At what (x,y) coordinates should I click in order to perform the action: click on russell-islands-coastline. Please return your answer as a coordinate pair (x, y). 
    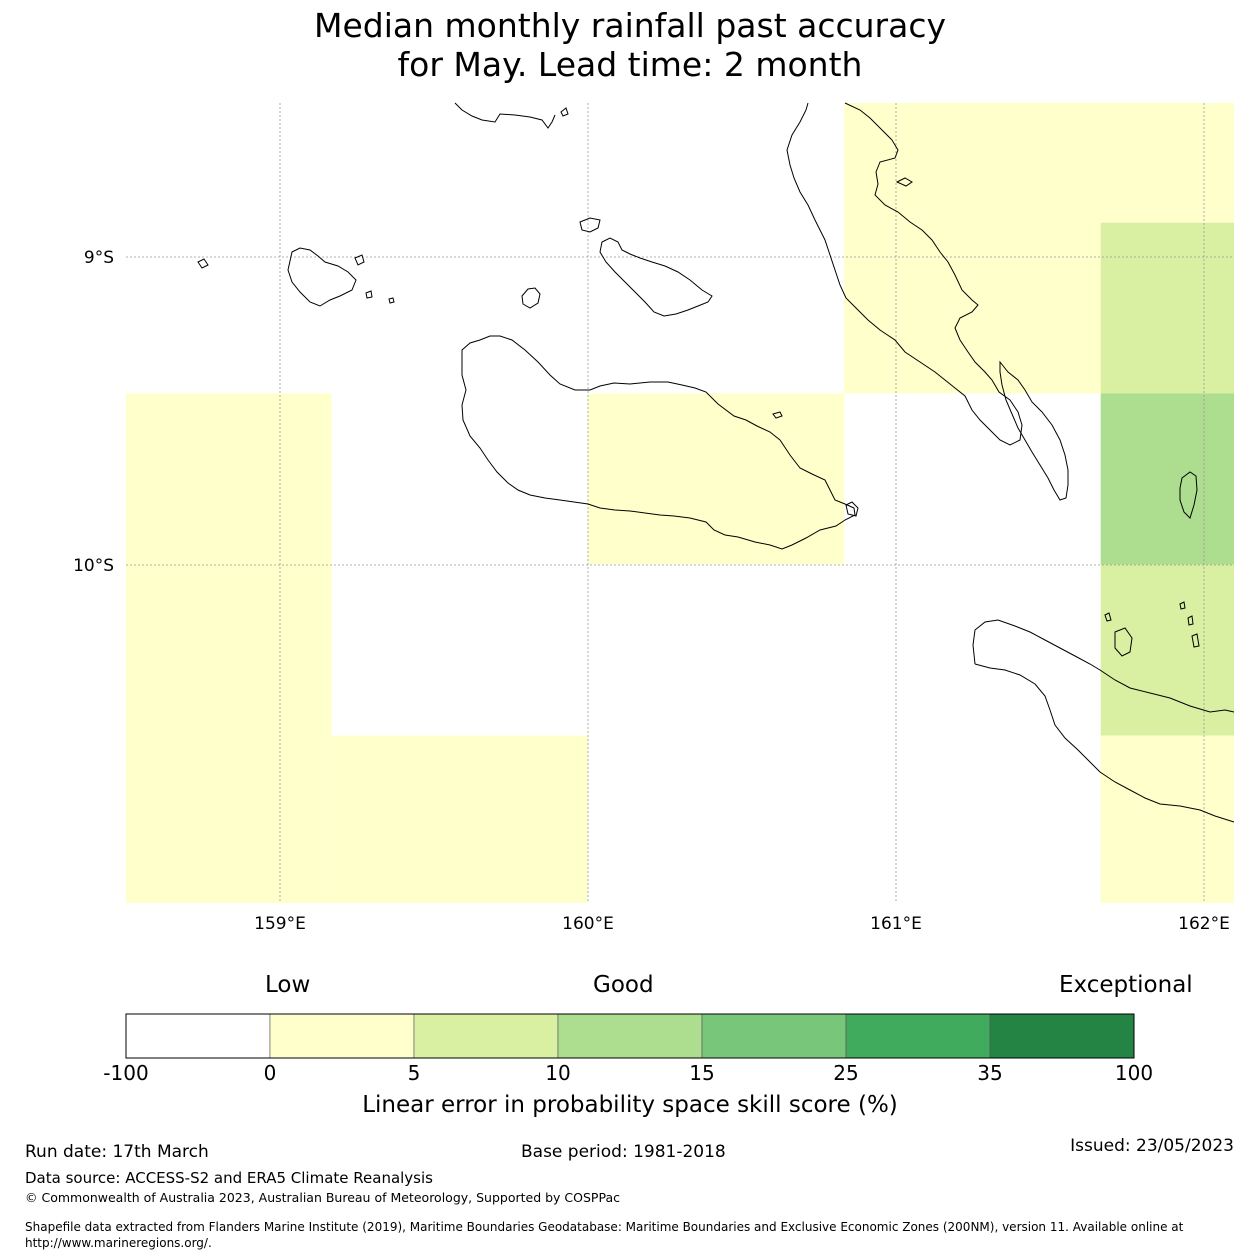
    Looking at the image, I should click on (322, 277).